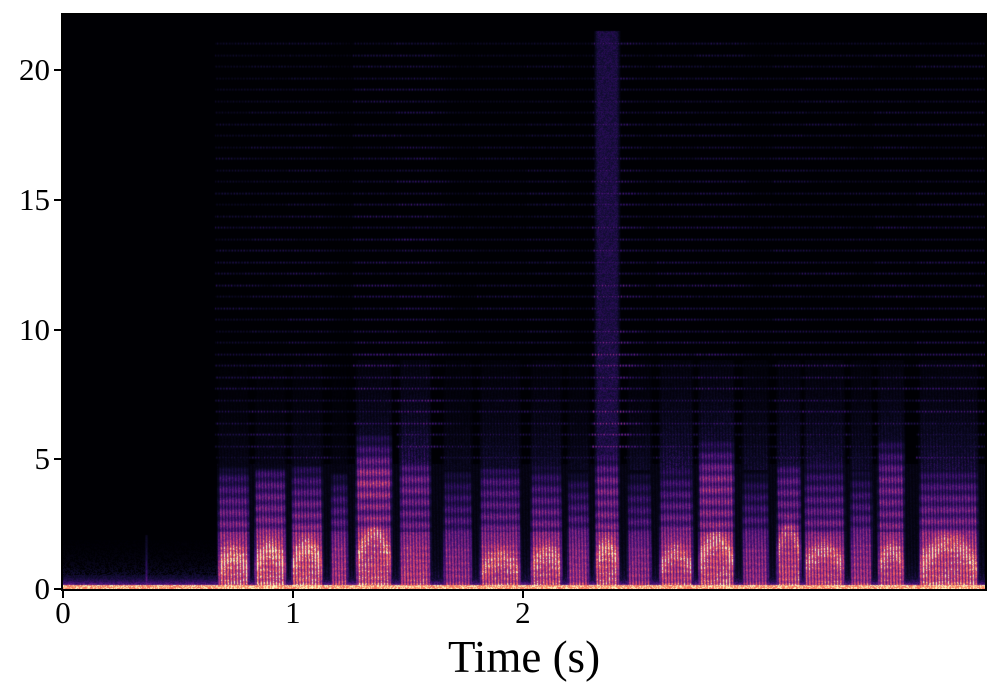 The width and height of the screenshot is (1000, 700). I want to click on x-tick-label: 0, so click(63, 612).